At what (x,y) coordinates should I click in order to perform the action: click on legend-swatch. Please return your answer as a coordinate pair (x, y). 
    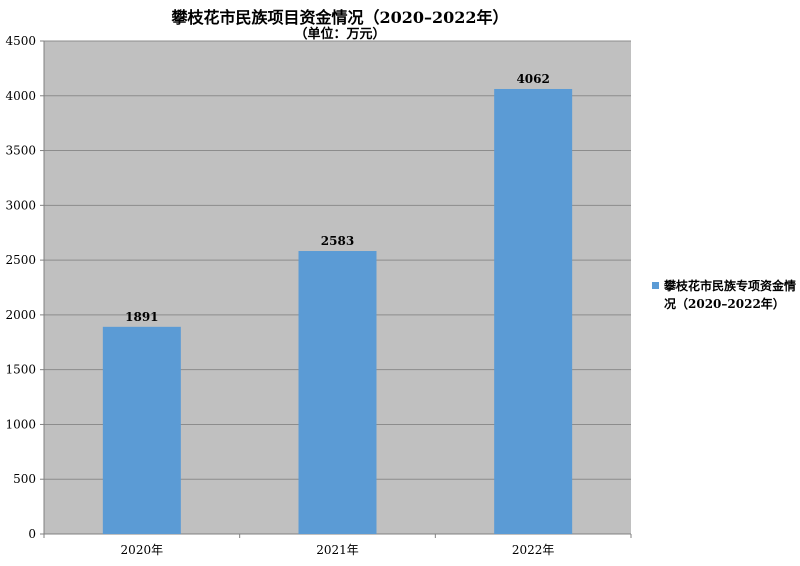
    Looking at the image, I should click on (655, 285).